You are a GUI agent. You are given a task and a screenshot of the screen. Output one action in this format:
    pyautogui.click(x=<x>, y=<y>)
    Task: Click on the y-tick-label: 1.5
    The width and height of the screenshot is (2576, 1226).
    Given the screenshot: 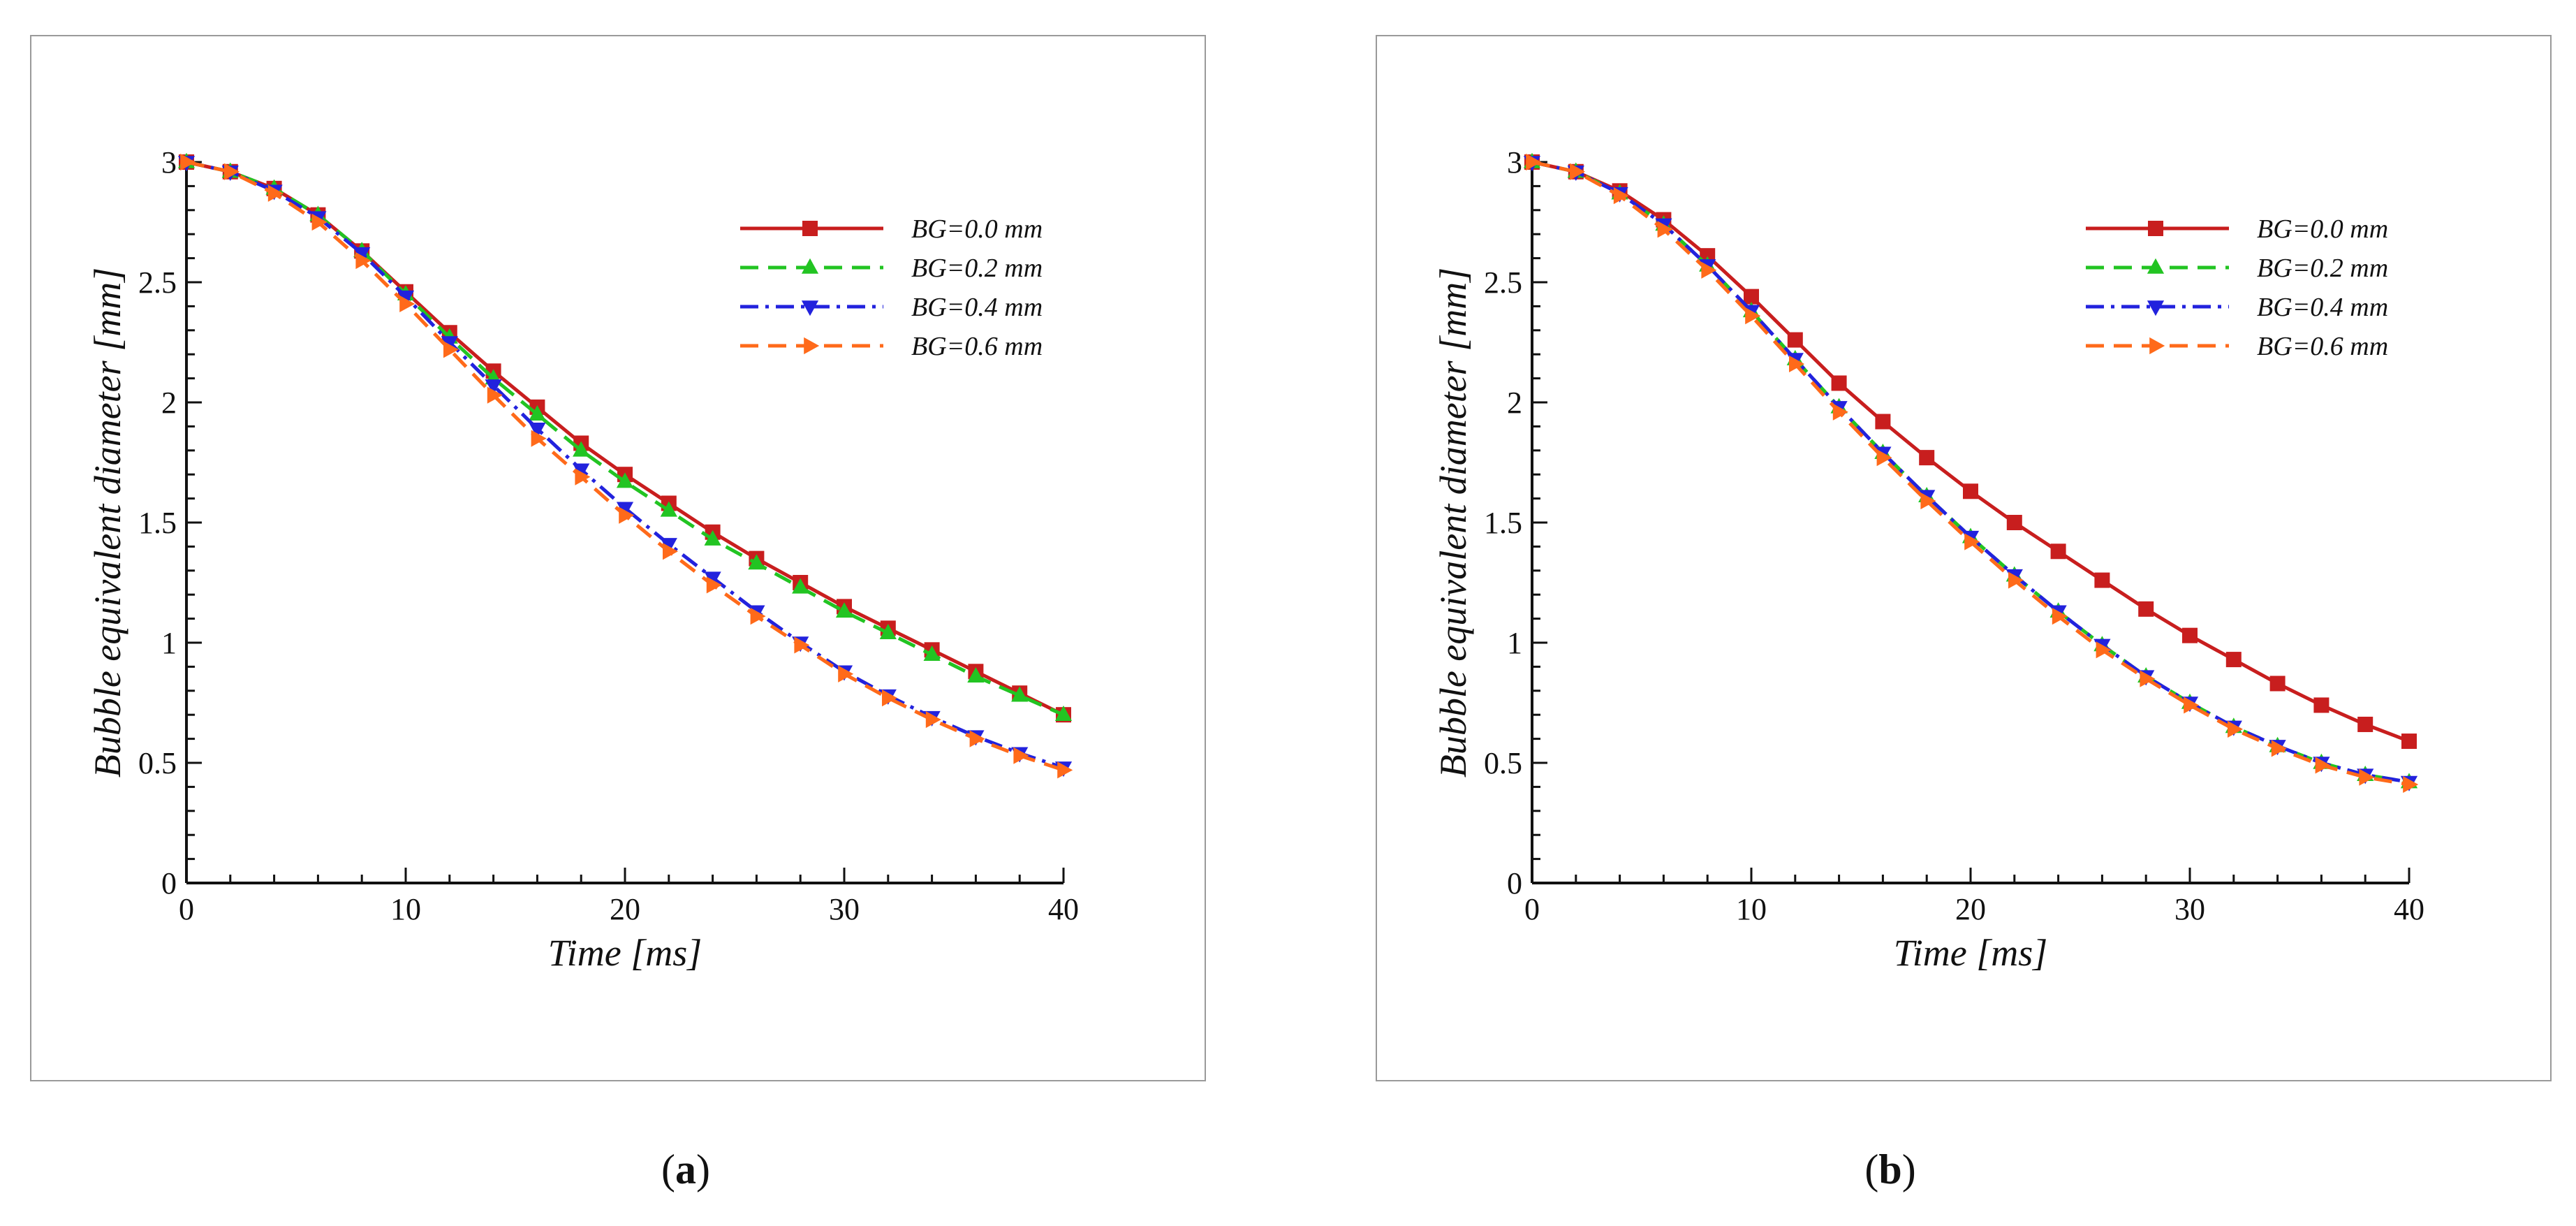 What is the action you would take?
    pyautogui.click(x=157, y=523)
    